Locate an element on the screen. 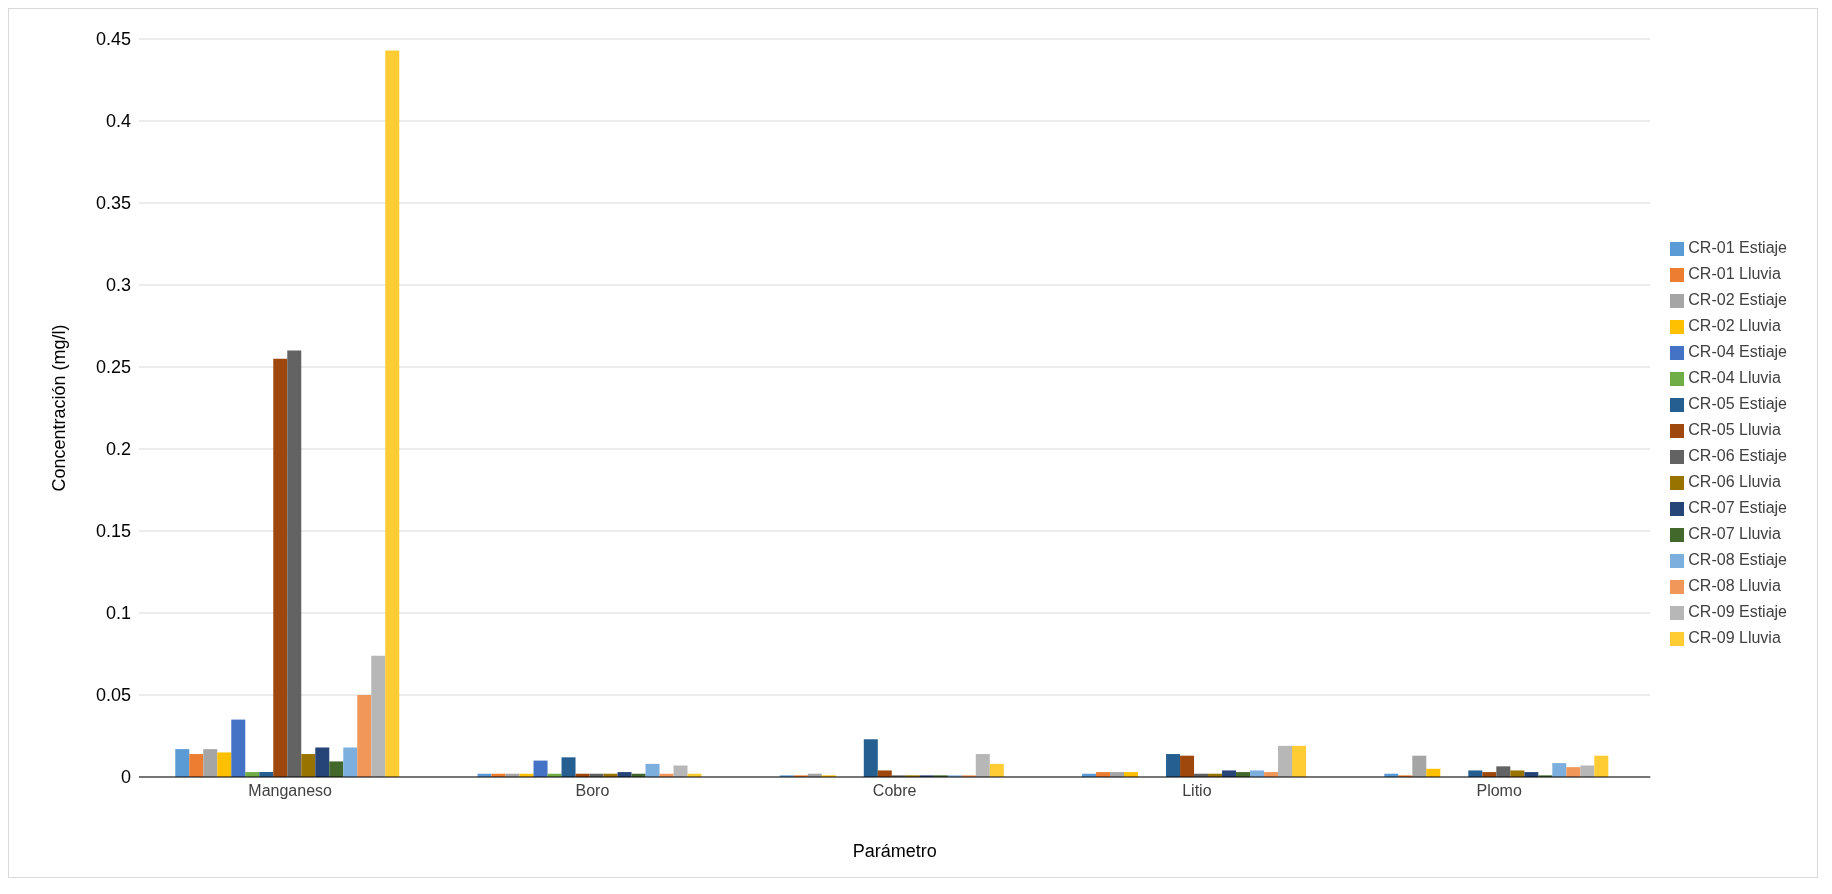  x-tick-label: Boro is located at coordinates (592, 791).